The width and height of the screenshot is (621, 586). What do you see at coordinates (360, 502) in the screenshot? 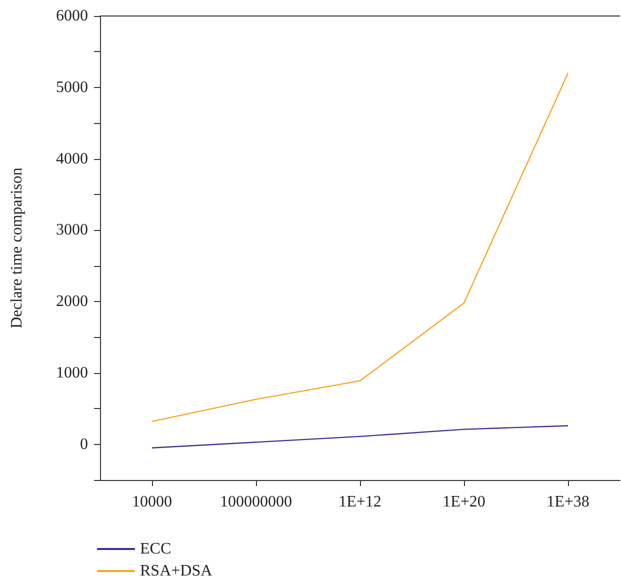
I see `x-tick-label: 1E+12` at bounding box center [360, 502].